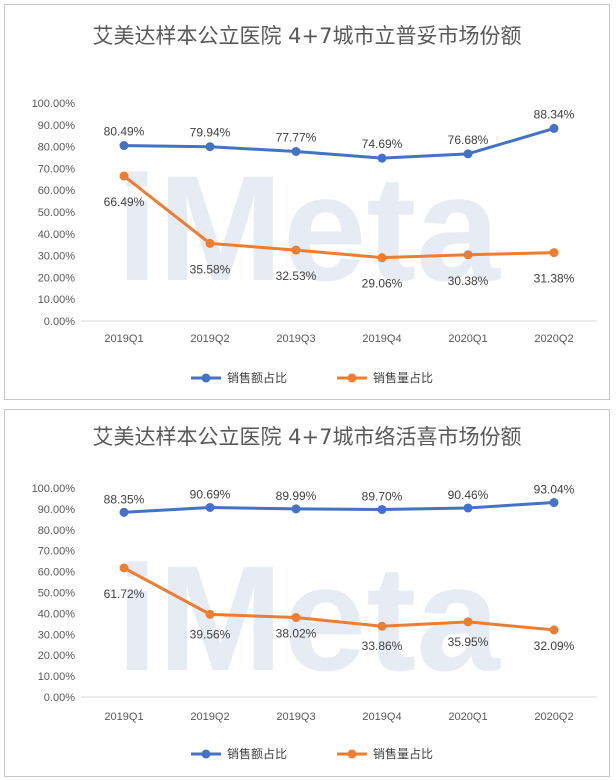  Describe the element at coordinates (307, 437) in the screenshot. I see `chart-title: 艾美达样本公立医院 4+7城市络活喜市场份额` at that location.